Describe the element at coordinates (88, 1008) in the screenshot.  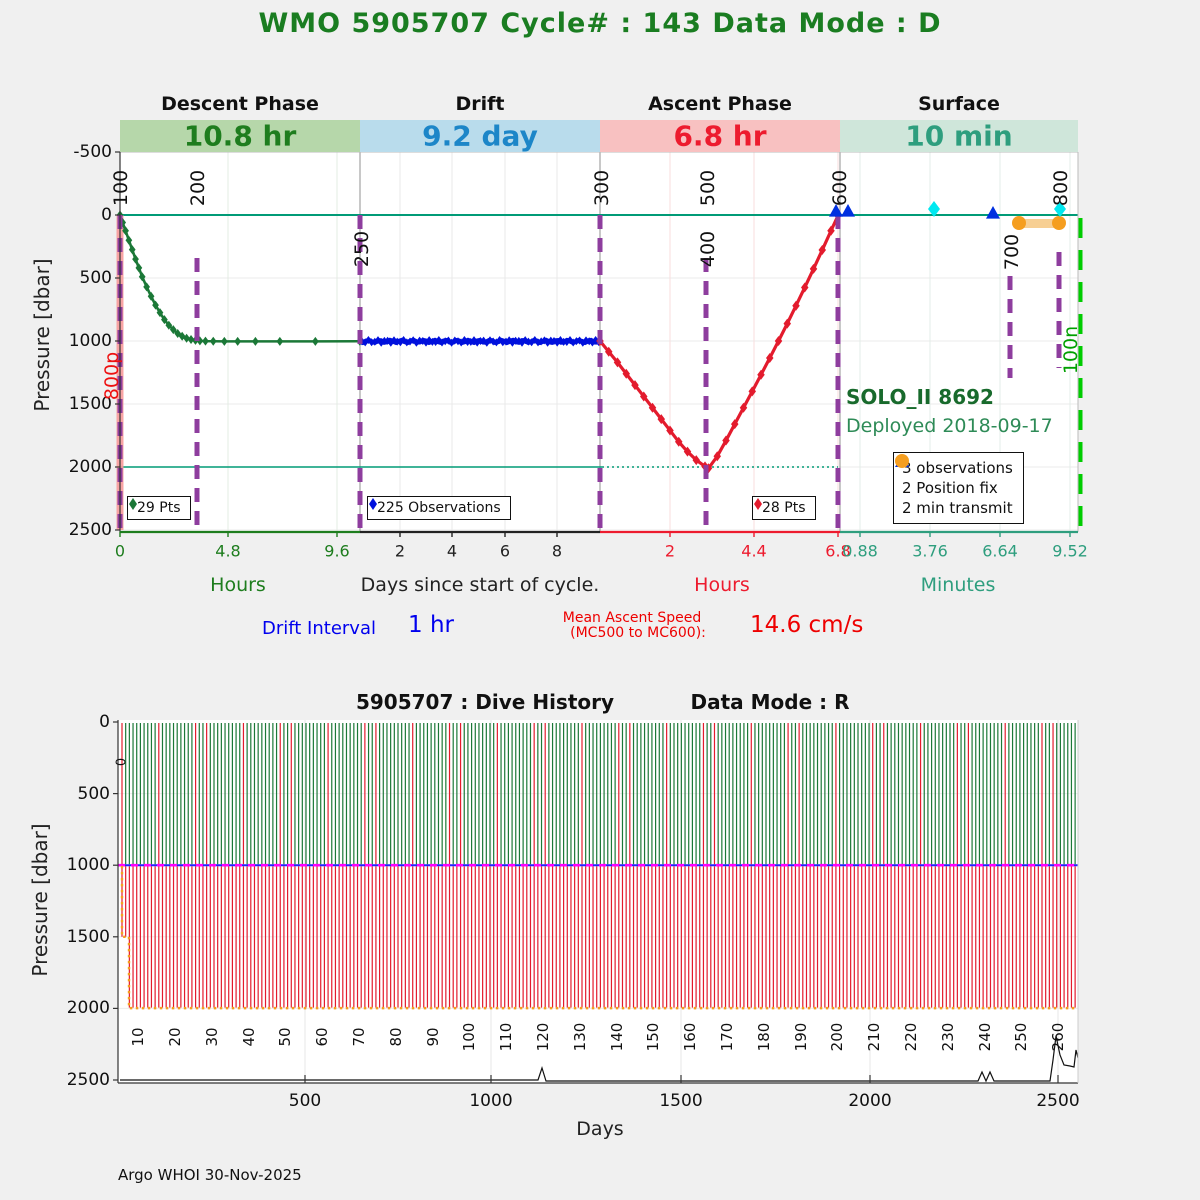
I see `bottom-ytick-2000: 2000` at that location.